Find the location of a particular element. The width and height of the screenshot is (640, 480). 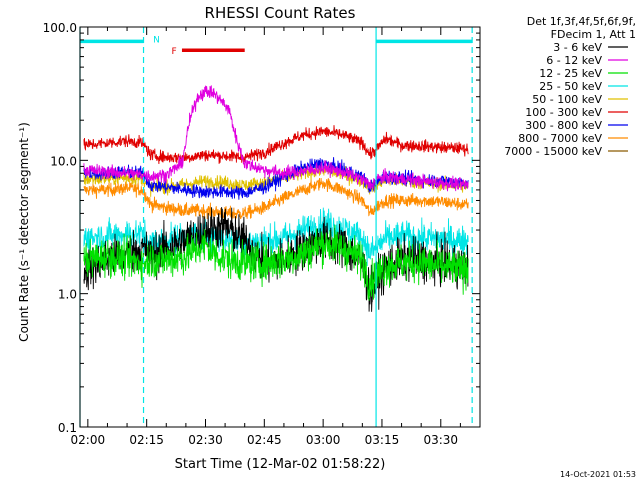

x-tick-label-0: 02:00 is located at coordinates (88, 440).